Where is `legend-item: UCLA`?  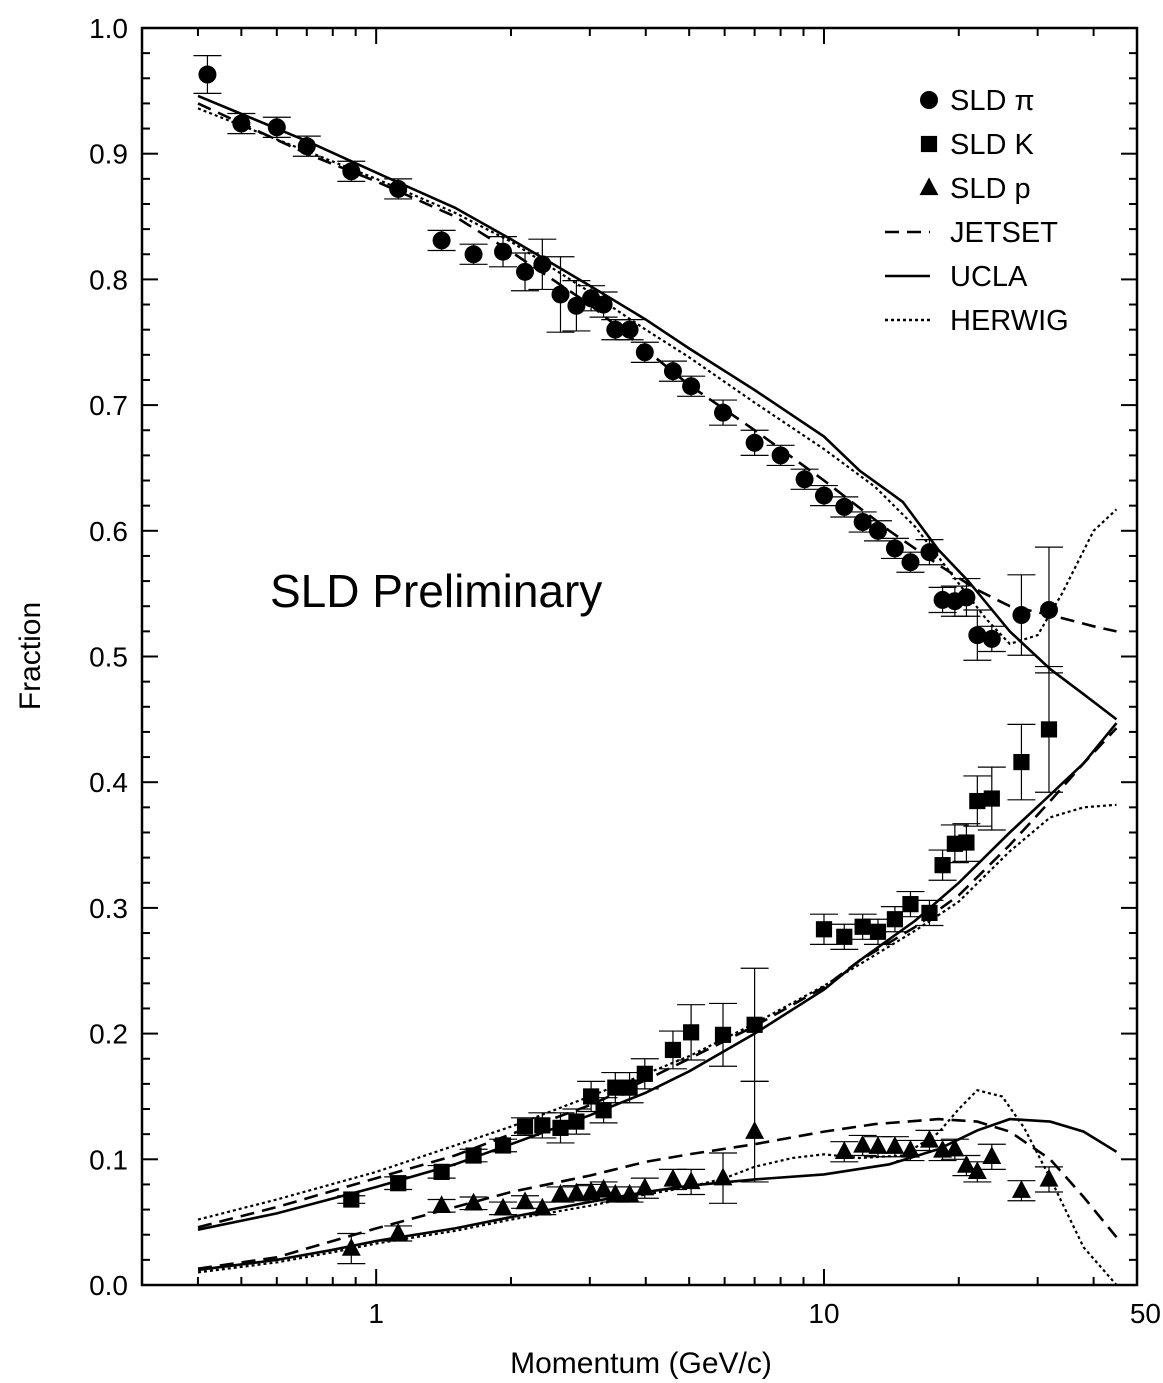 legend-item: UCLA is located at coordinates (956, 277).